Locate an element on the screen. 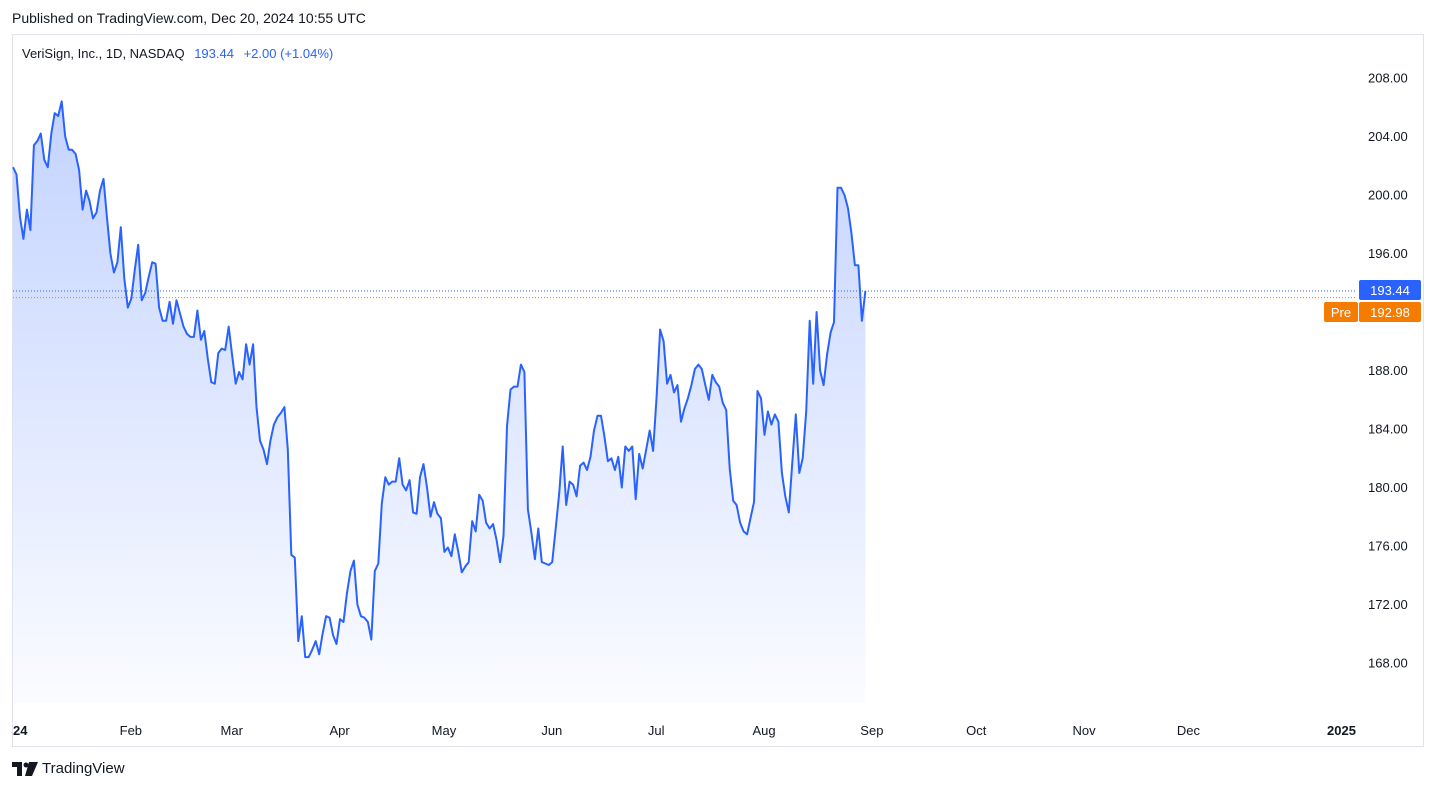 The width and height of the screenshot is (1438, 792). y-tick-label: 180.00 is located at coordinates (1388, 487).